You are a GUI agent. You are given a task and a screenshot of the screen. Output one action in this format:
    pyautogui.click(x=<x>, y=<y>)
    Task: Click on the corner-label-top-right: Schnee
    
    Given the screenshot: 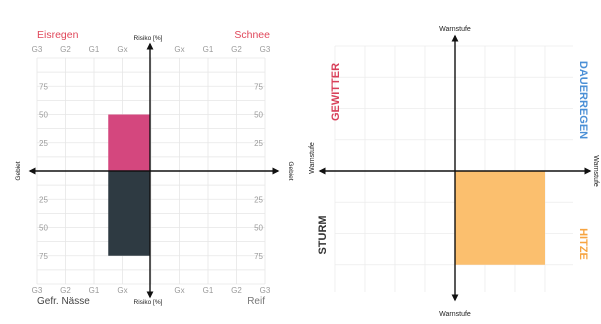 What is the action you would take?
    pyautogui.click(x=252, y=35)
    